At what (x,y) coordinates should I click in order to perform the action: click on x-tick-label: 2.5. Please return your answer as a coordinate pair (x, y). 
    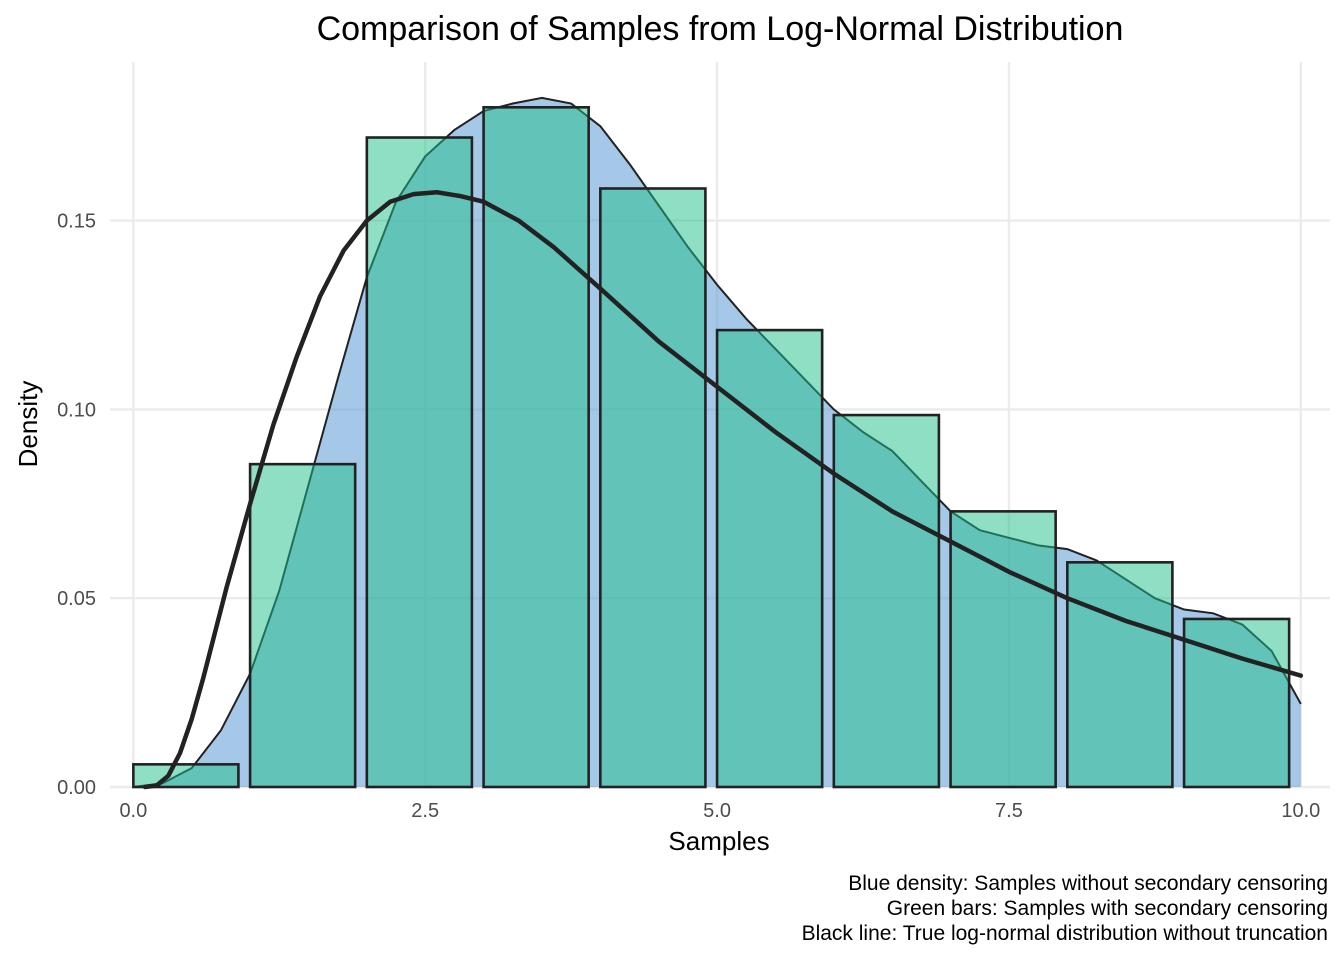
    Looking at the image, I should click on (425, 811).